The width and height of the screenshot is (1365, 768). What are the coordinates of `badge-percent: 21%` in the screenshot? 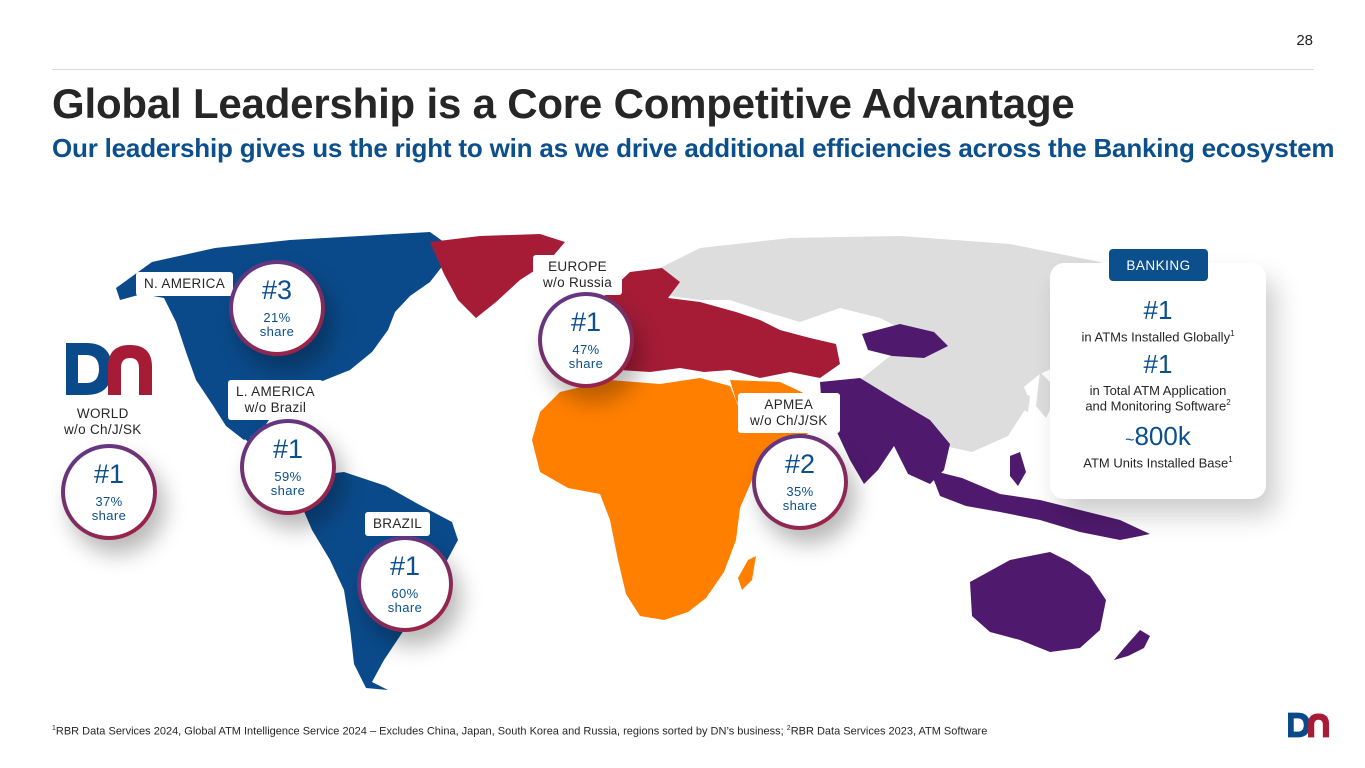 It's located at (277, 317).